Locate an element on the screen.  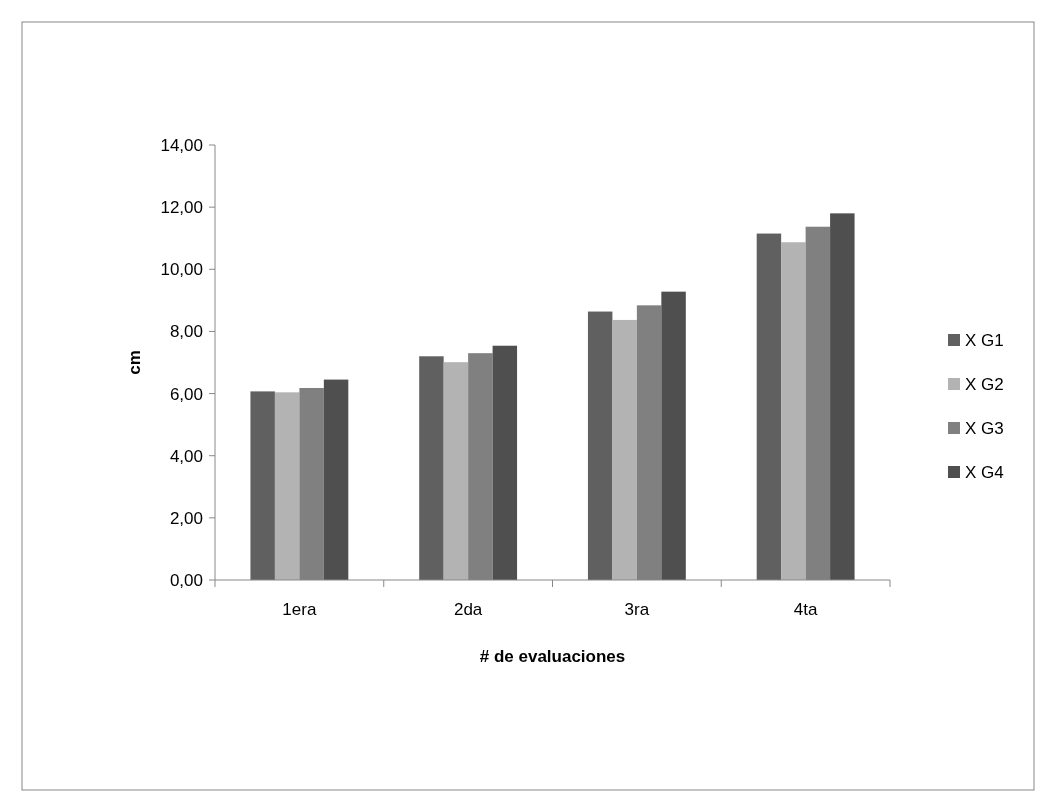
y-axis-title: cm is located at coordinates (134, 362).